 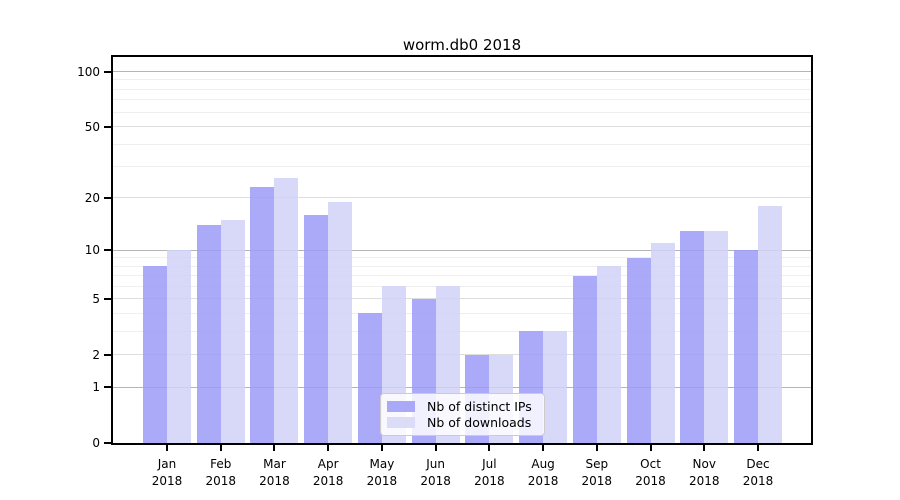 What do you see at coordinates (167, 447) in the screenshot?
I see `x-tick-jan` at bounding box center [167, 447].